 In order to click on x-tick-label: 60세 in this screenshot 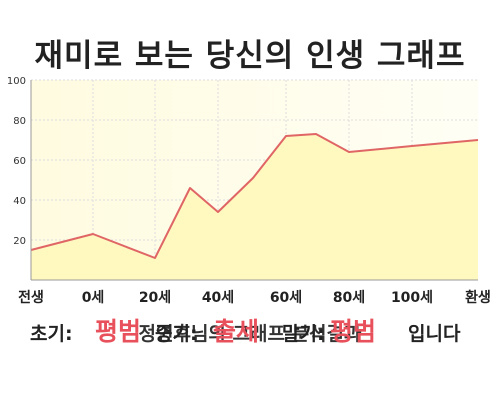, I will do `click(286, 298)`.